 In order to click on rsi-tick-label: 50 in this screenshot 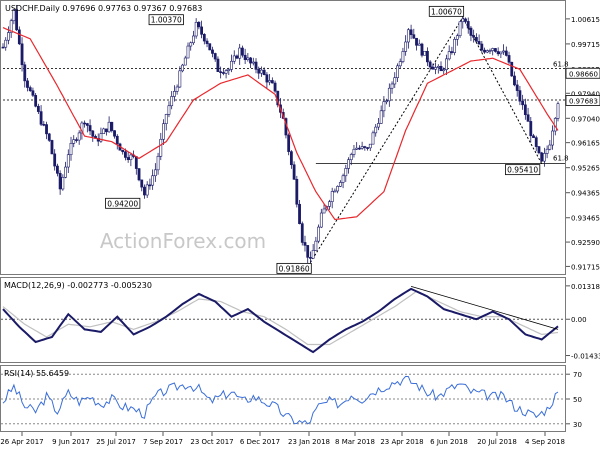, I will do `click(577, 400)`.